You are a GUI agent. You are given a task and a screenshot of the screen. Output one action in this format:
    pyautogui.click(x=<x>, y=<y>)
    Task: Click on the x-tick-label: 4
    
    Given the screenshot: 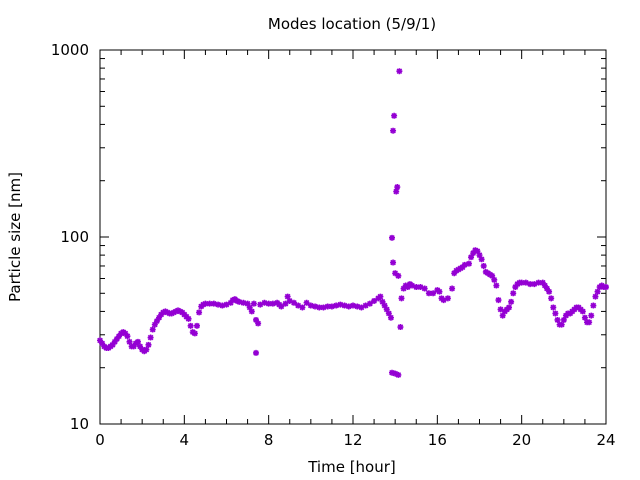 What is the action you would take?
    pyautogui.click(x=185, y=440)
    